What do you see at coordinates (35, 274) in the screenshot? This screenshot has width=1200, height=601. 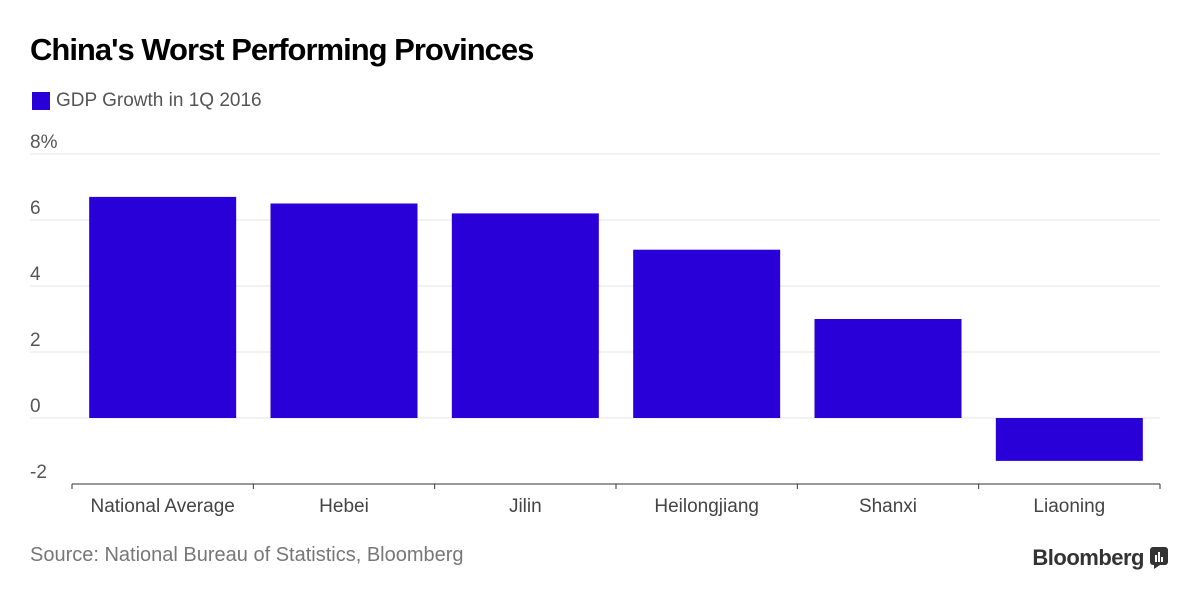 I see `y-tick-label: 4` at bounding box center [35, 274].